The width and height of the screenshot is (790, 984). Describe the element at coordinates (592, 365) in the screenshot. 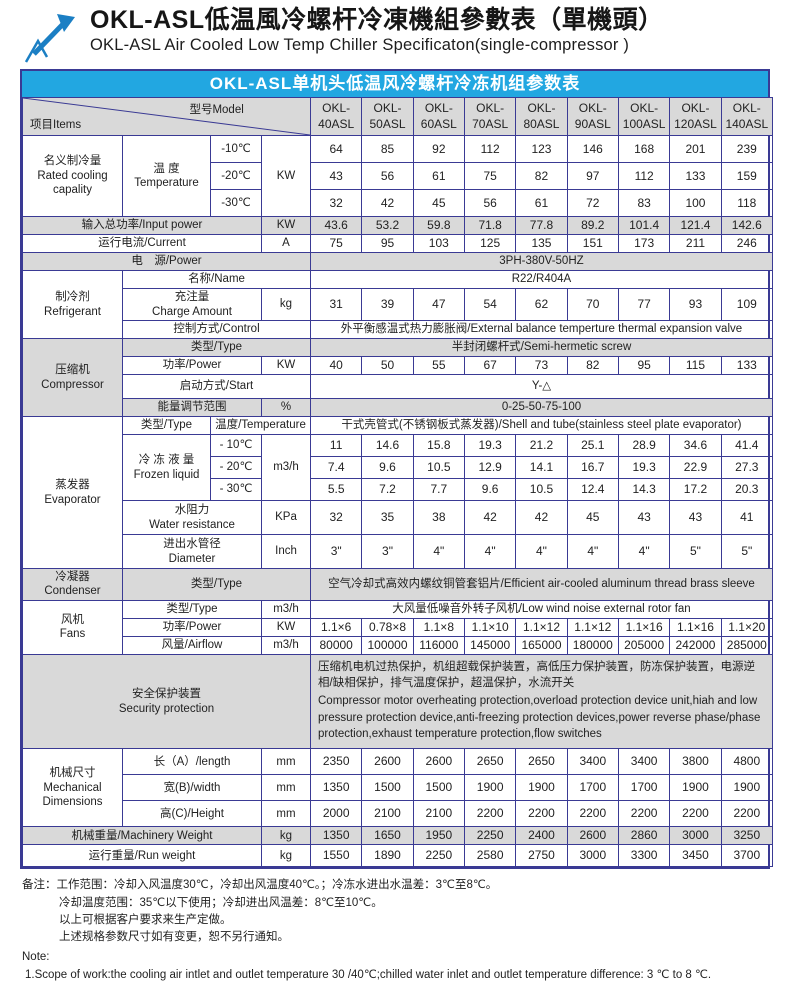

I see `value-cell: 82` at that location.